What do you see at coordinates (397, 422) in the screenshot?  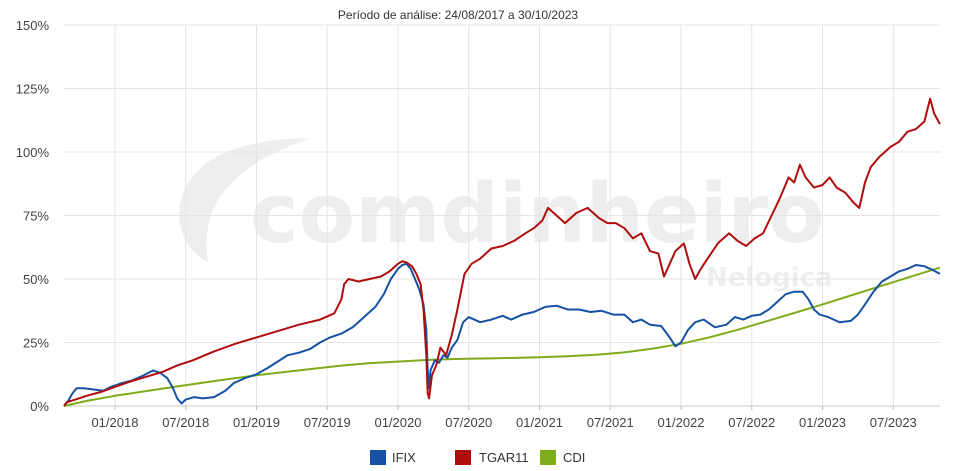 I see `x-tick-label: 01/2020` at bounding box center [397, 422].